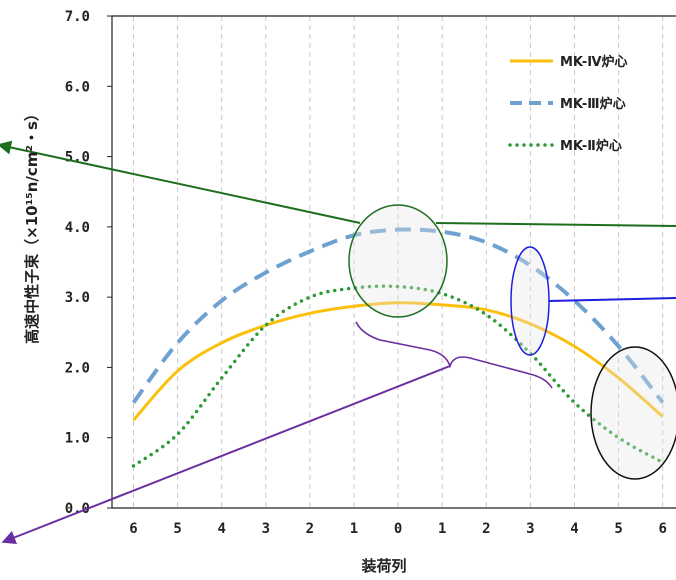 The height and width of the screenshot is (580, 676). I want to click on legend: MK-Ⅳ炉心 MK-Ⅲ炉心 MK-Ⅱ炉心, so click(568, 104).